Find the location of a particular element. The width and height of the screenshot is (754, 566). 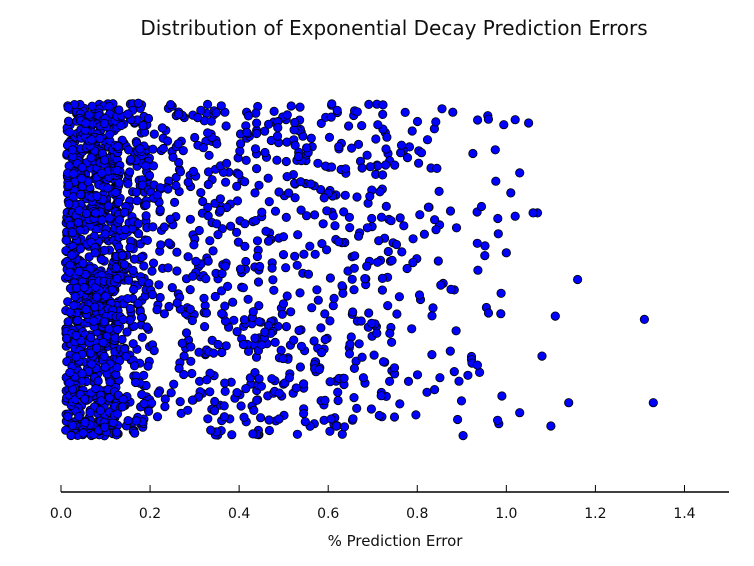

x-tick-label: 1.2 is located at coordinates (595, 514).